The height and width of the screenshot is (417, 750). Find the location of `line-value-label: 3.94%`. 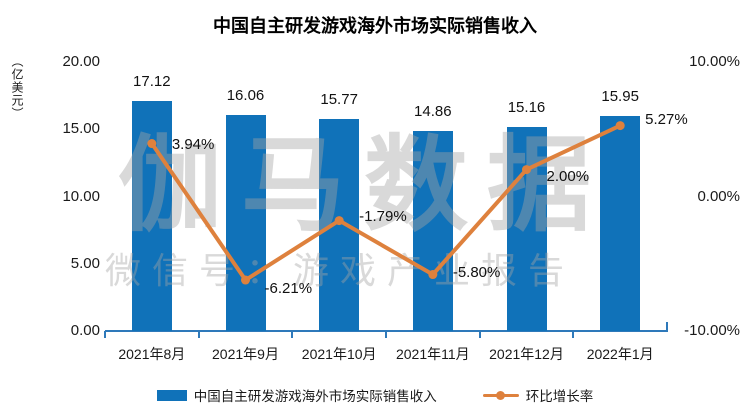

line-value-label: 3.94% is located at coordinates (193, 144).